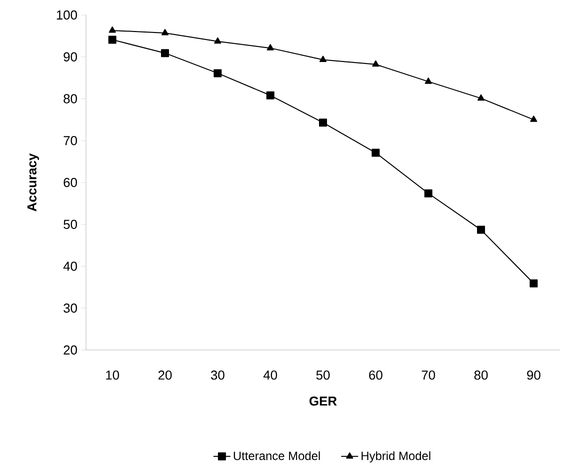 This screenshot has height=468, width=564. I want to click on legend-label: Hybrid Model, so click(396, 456).